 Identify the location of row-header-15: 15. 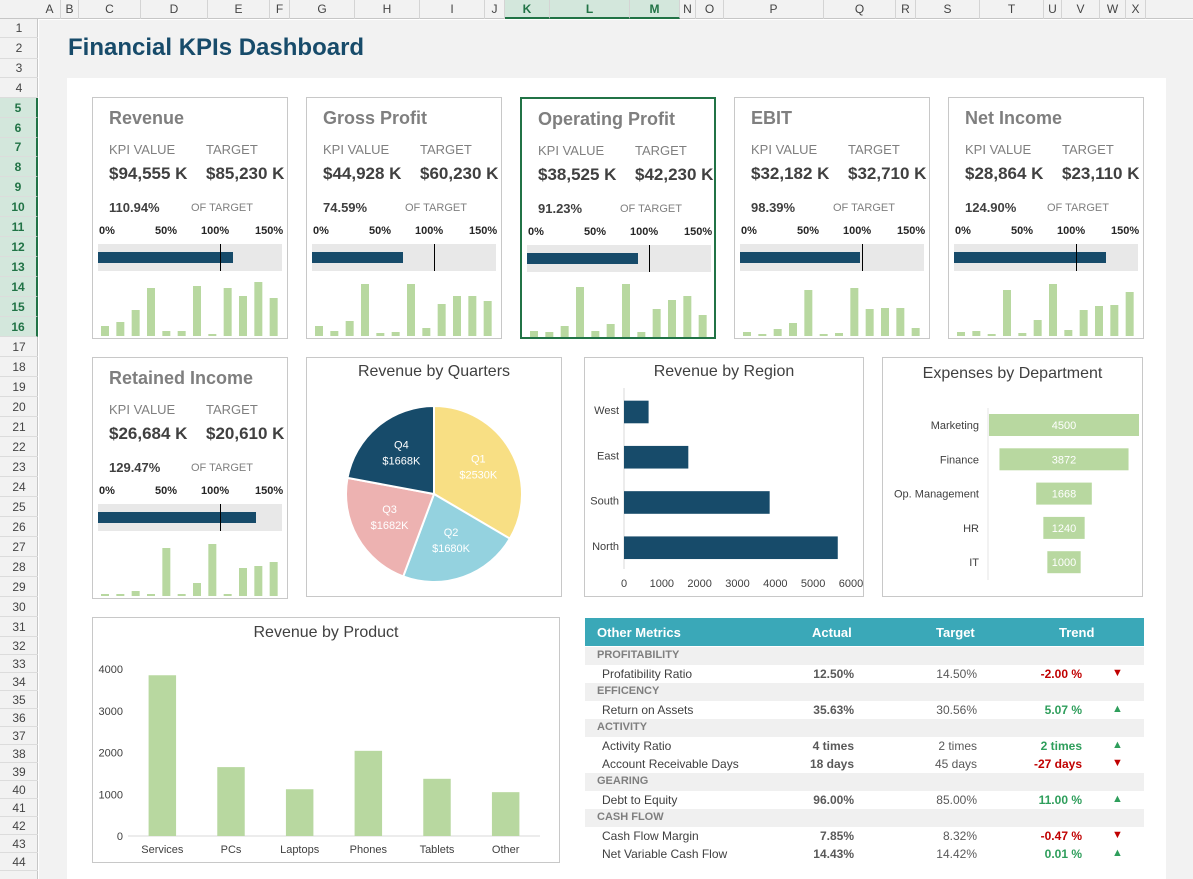
(19, 307).